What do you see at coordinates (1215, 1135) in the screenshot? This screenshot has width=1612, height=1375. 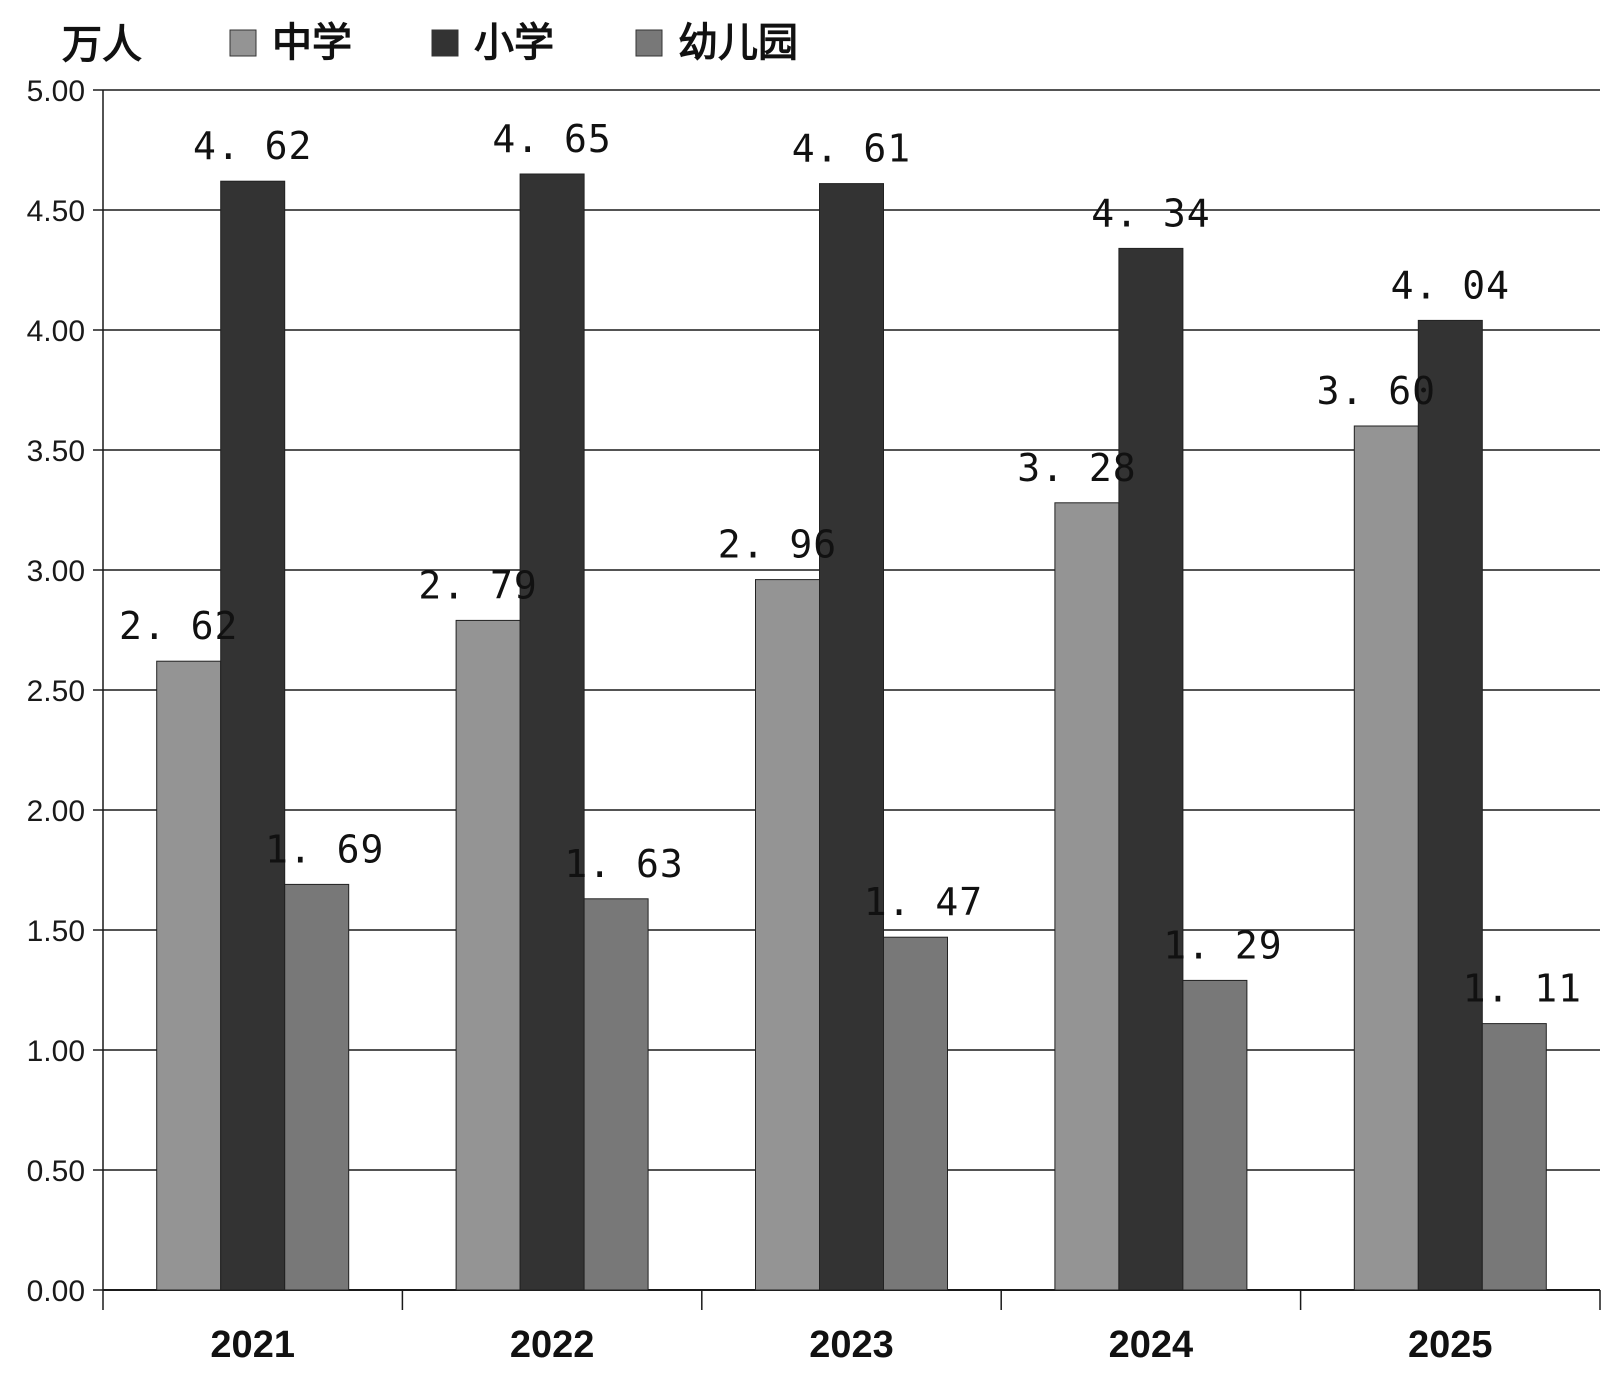 I see `bar-series-2-2024` at bounding box center [1215, 1135].